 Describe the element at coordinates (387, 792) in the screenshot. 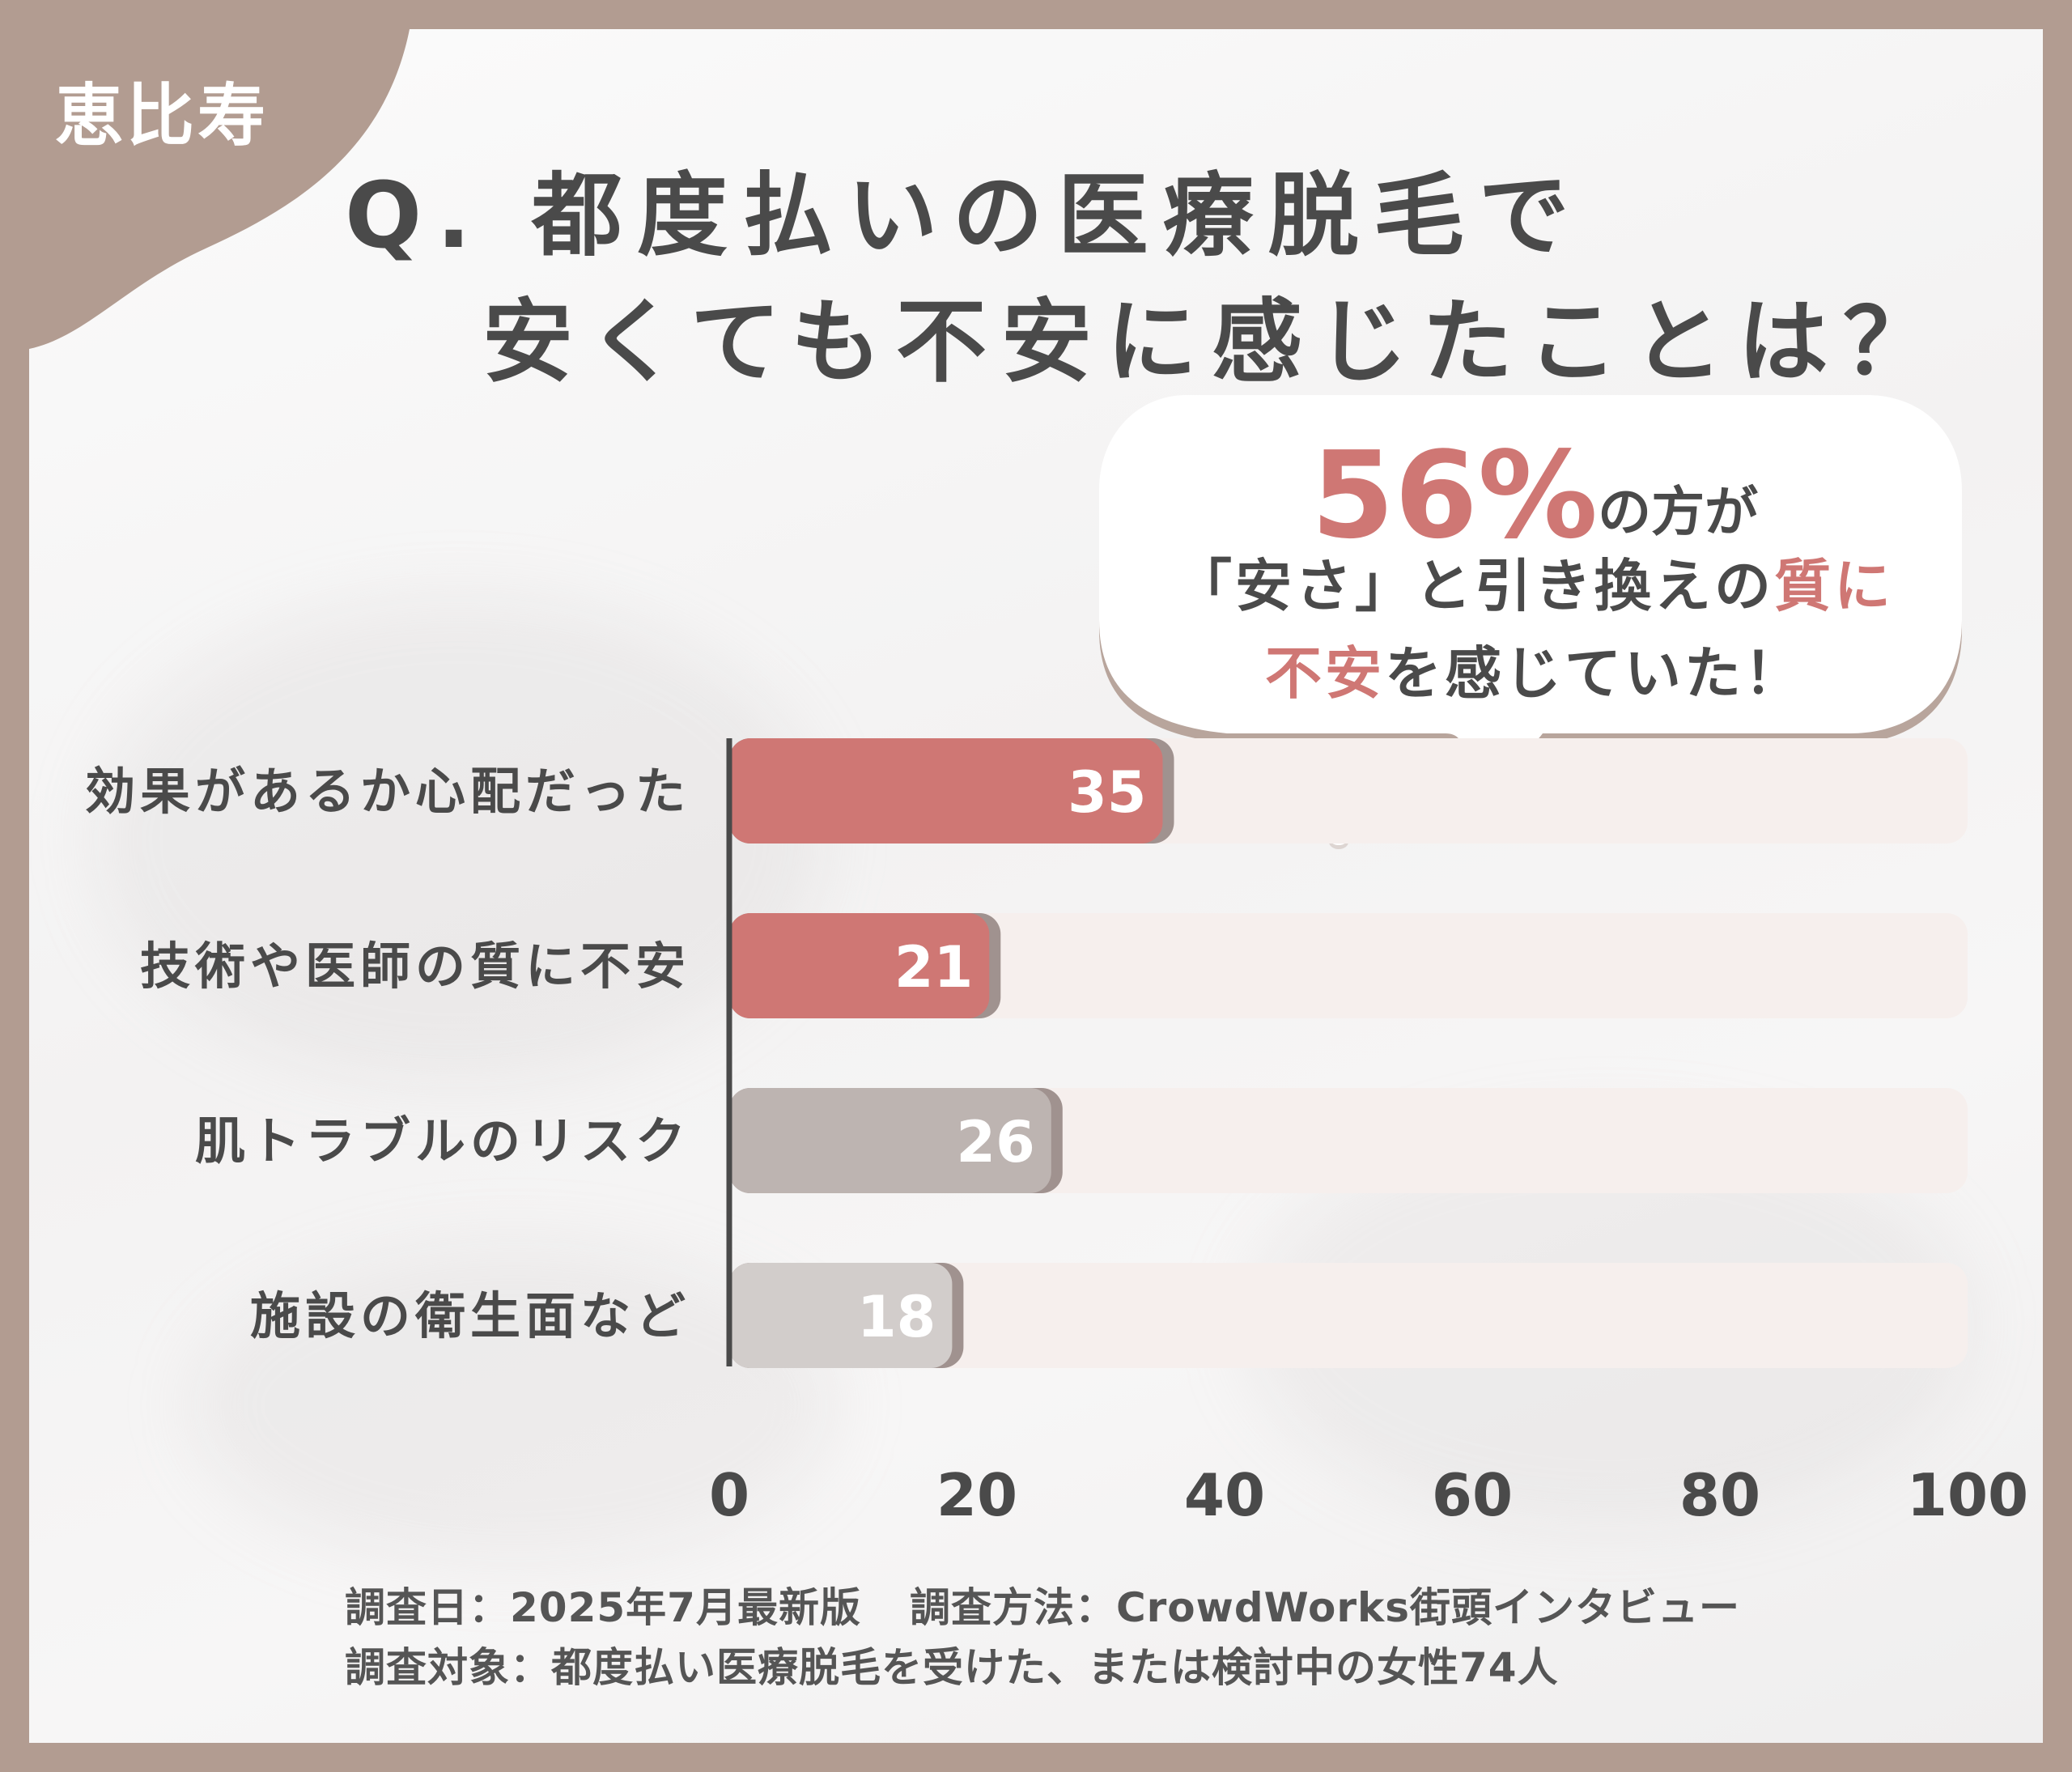

I see `category-label: 効果があるか心配だった` at that location.